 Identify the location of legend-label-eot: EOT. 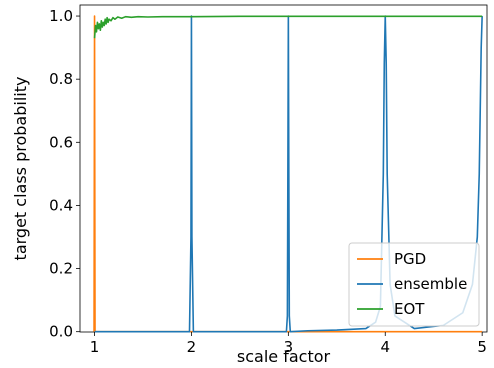
(409, 309).